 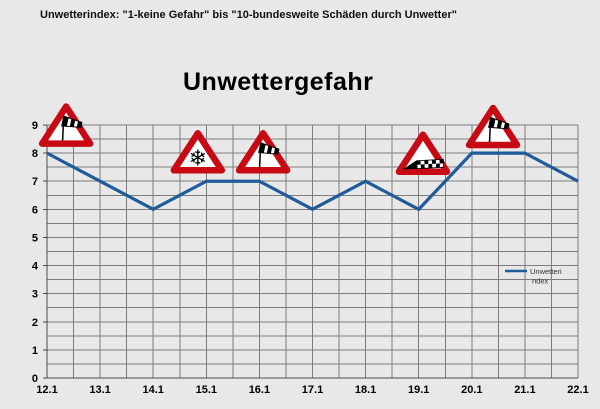 What do you see at coordinates (152, 390) in the screenshot?
I see `x-tick-label: 14.1` at bounding box center [152, 390].